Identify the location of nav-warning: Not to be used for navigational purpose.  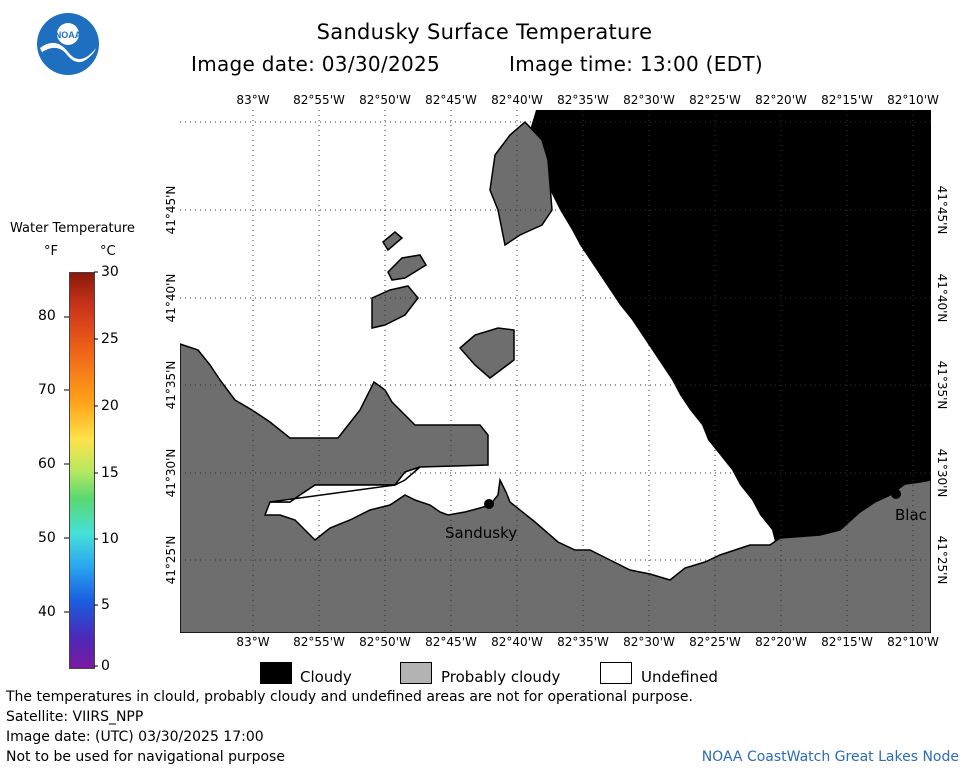
(145, 757).